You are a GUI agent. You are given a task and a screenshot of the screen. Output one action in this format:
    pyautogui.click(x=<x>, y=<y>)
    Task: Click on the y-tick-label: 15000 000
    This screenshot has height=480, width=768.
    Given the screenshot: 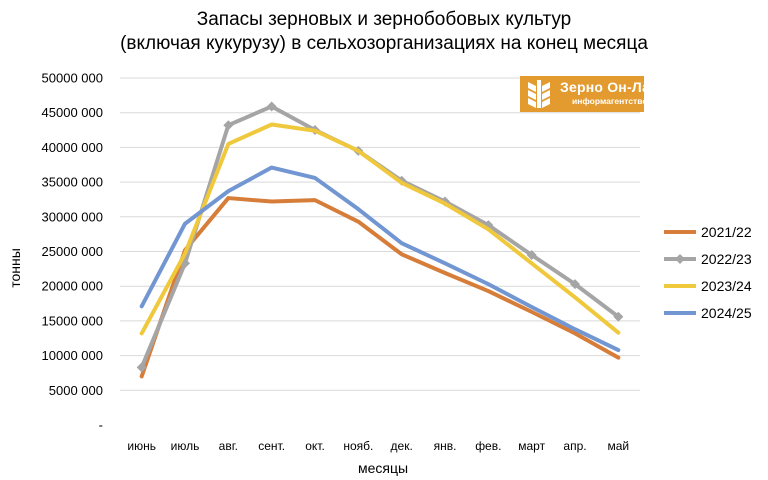 What is the action you would take?
    pyautogui.click(x=72, y=320)
    